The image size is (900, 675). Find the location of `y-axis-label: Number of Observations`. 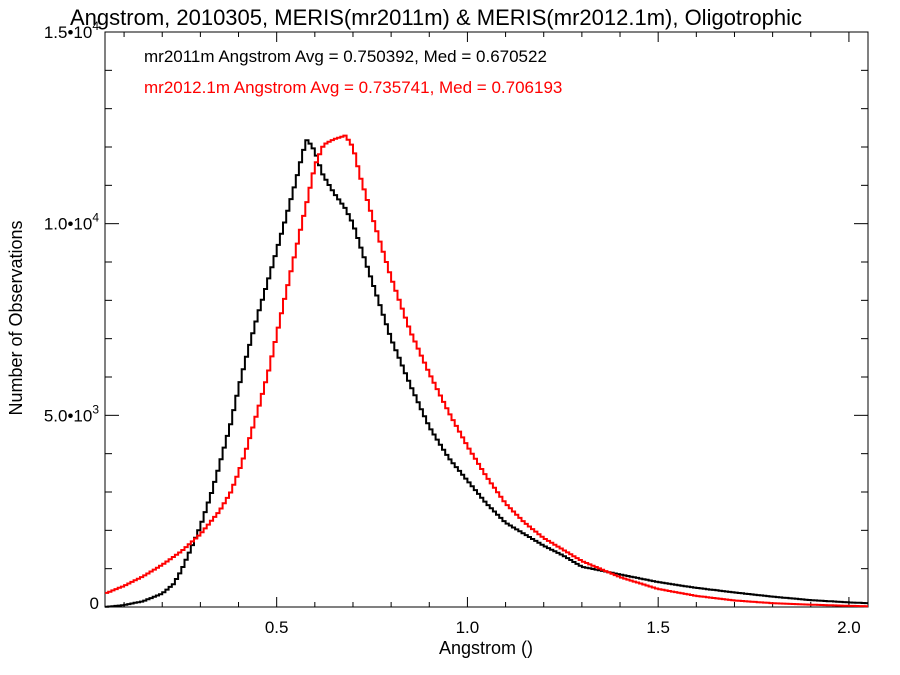

y-axis-label: Number of Observations is located at coordinates (16, 317).